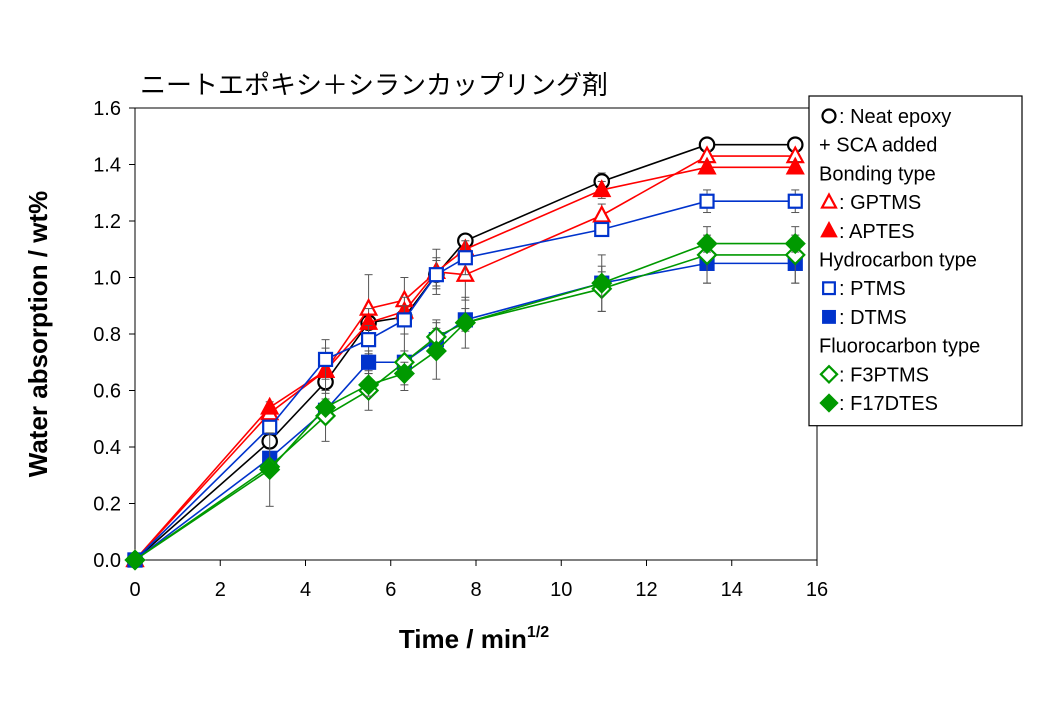  I want to click on x-axis-label: Time / min1/2, so click(474, 639).